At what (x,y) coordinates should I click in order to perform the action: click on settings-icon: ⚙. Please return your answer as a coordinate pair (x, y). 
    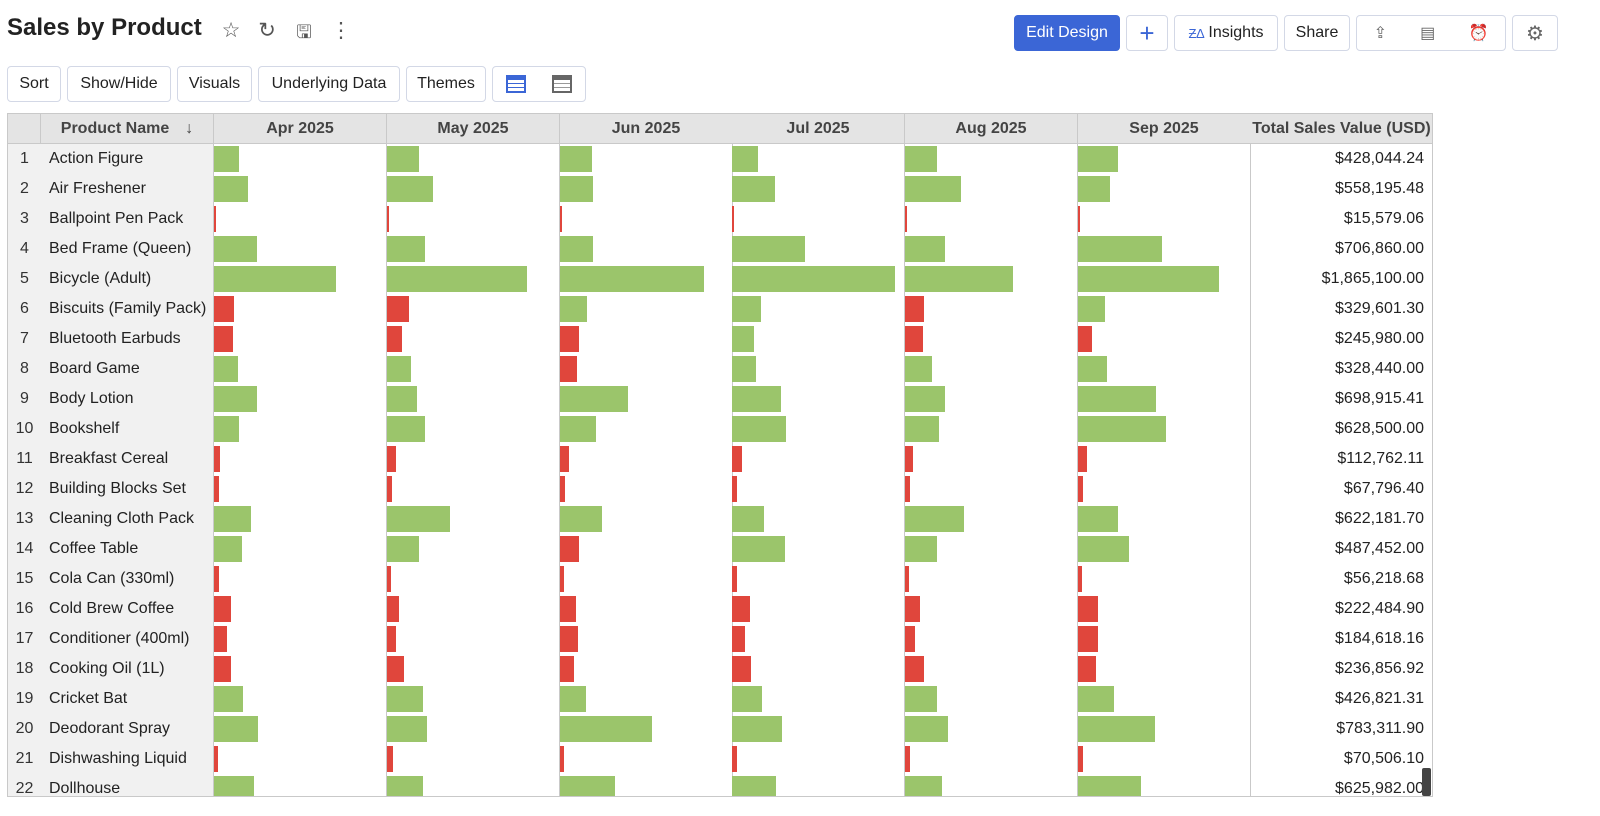
    Looking at the image, I should click on (1535, 33).